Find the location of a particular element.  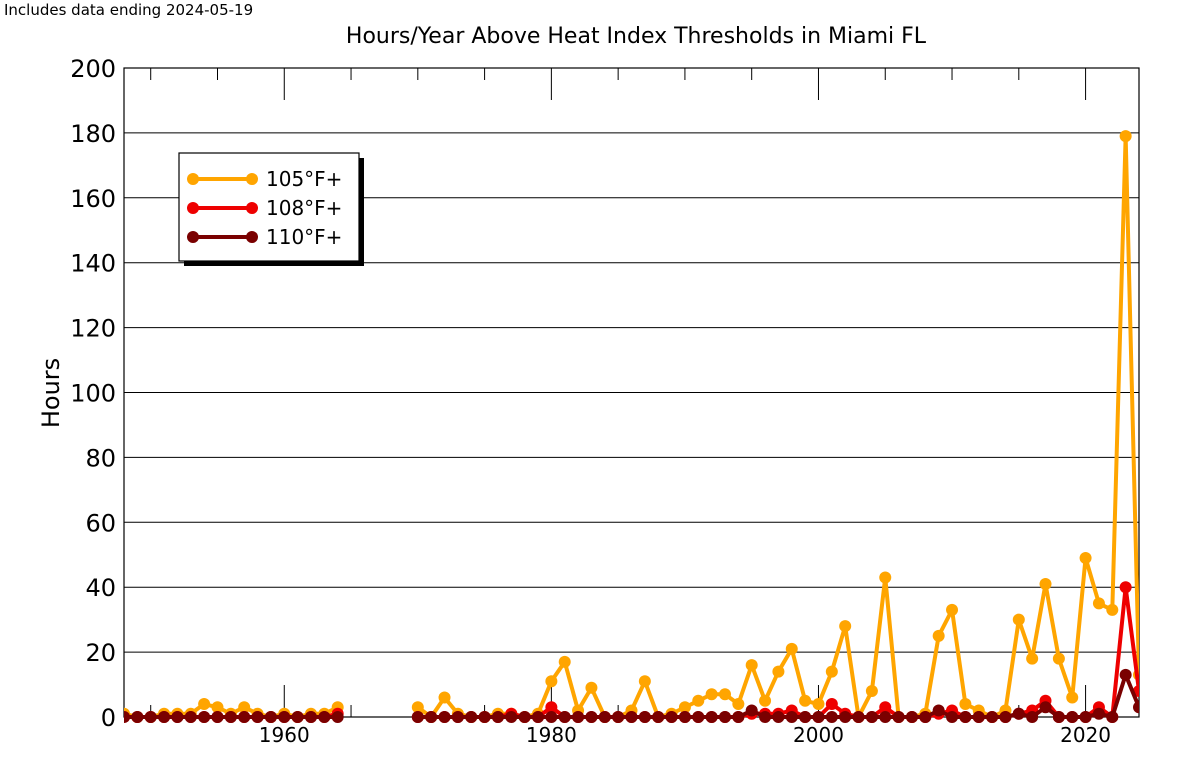

data-note: Includes data ending 2024-05-19 is located at coordinates (129, 10).